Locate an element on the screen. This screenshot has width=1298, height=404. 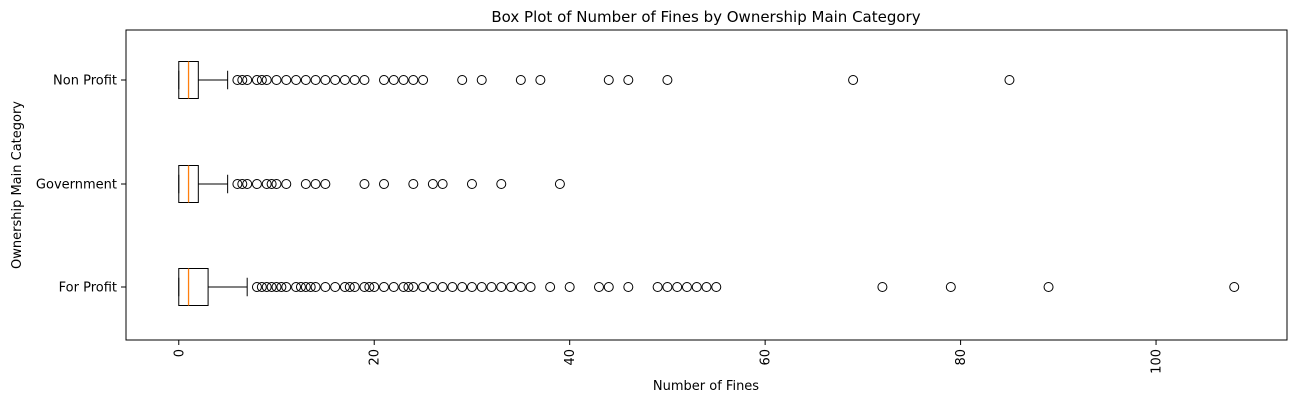
x-tick-label: 100 is located at coordinates (1157, 361).